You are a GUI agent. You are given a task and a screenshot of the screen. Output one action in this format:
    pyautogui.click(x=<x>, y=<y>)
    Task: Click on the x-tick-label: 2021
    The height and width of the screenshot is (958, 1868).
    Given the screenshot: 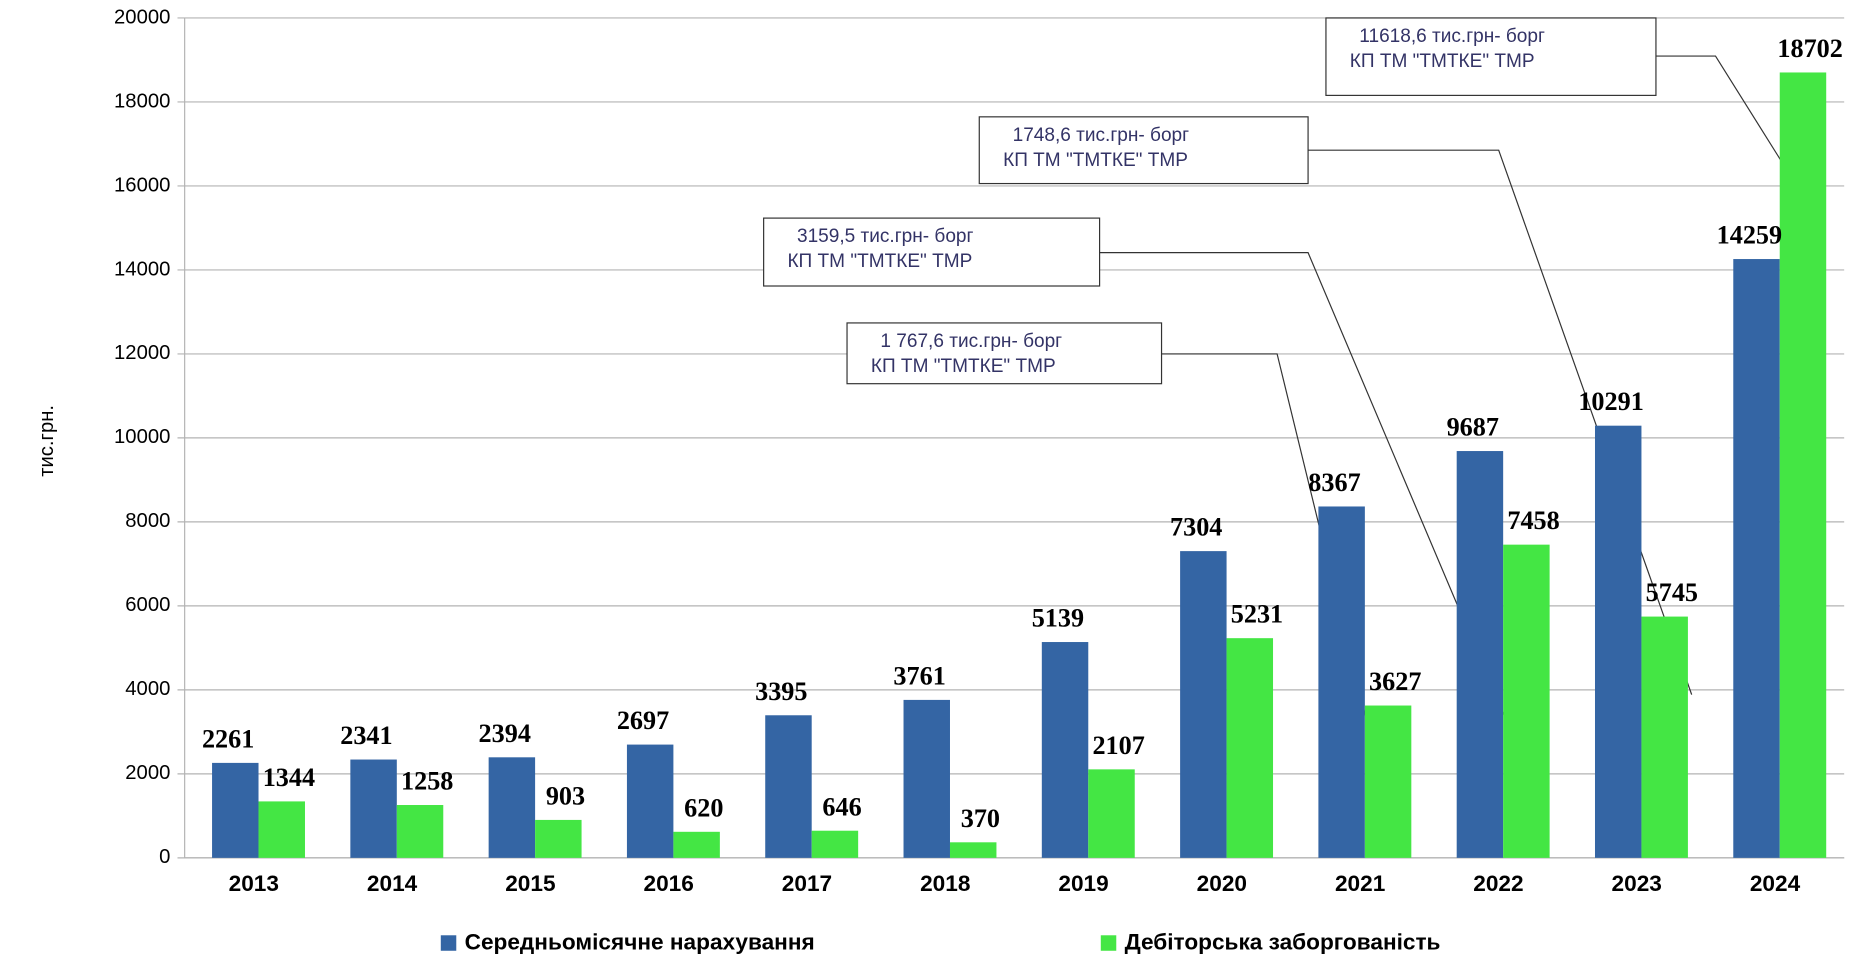 What is the action you would take?
    pyautogui.click(x=1360, y=883)
    